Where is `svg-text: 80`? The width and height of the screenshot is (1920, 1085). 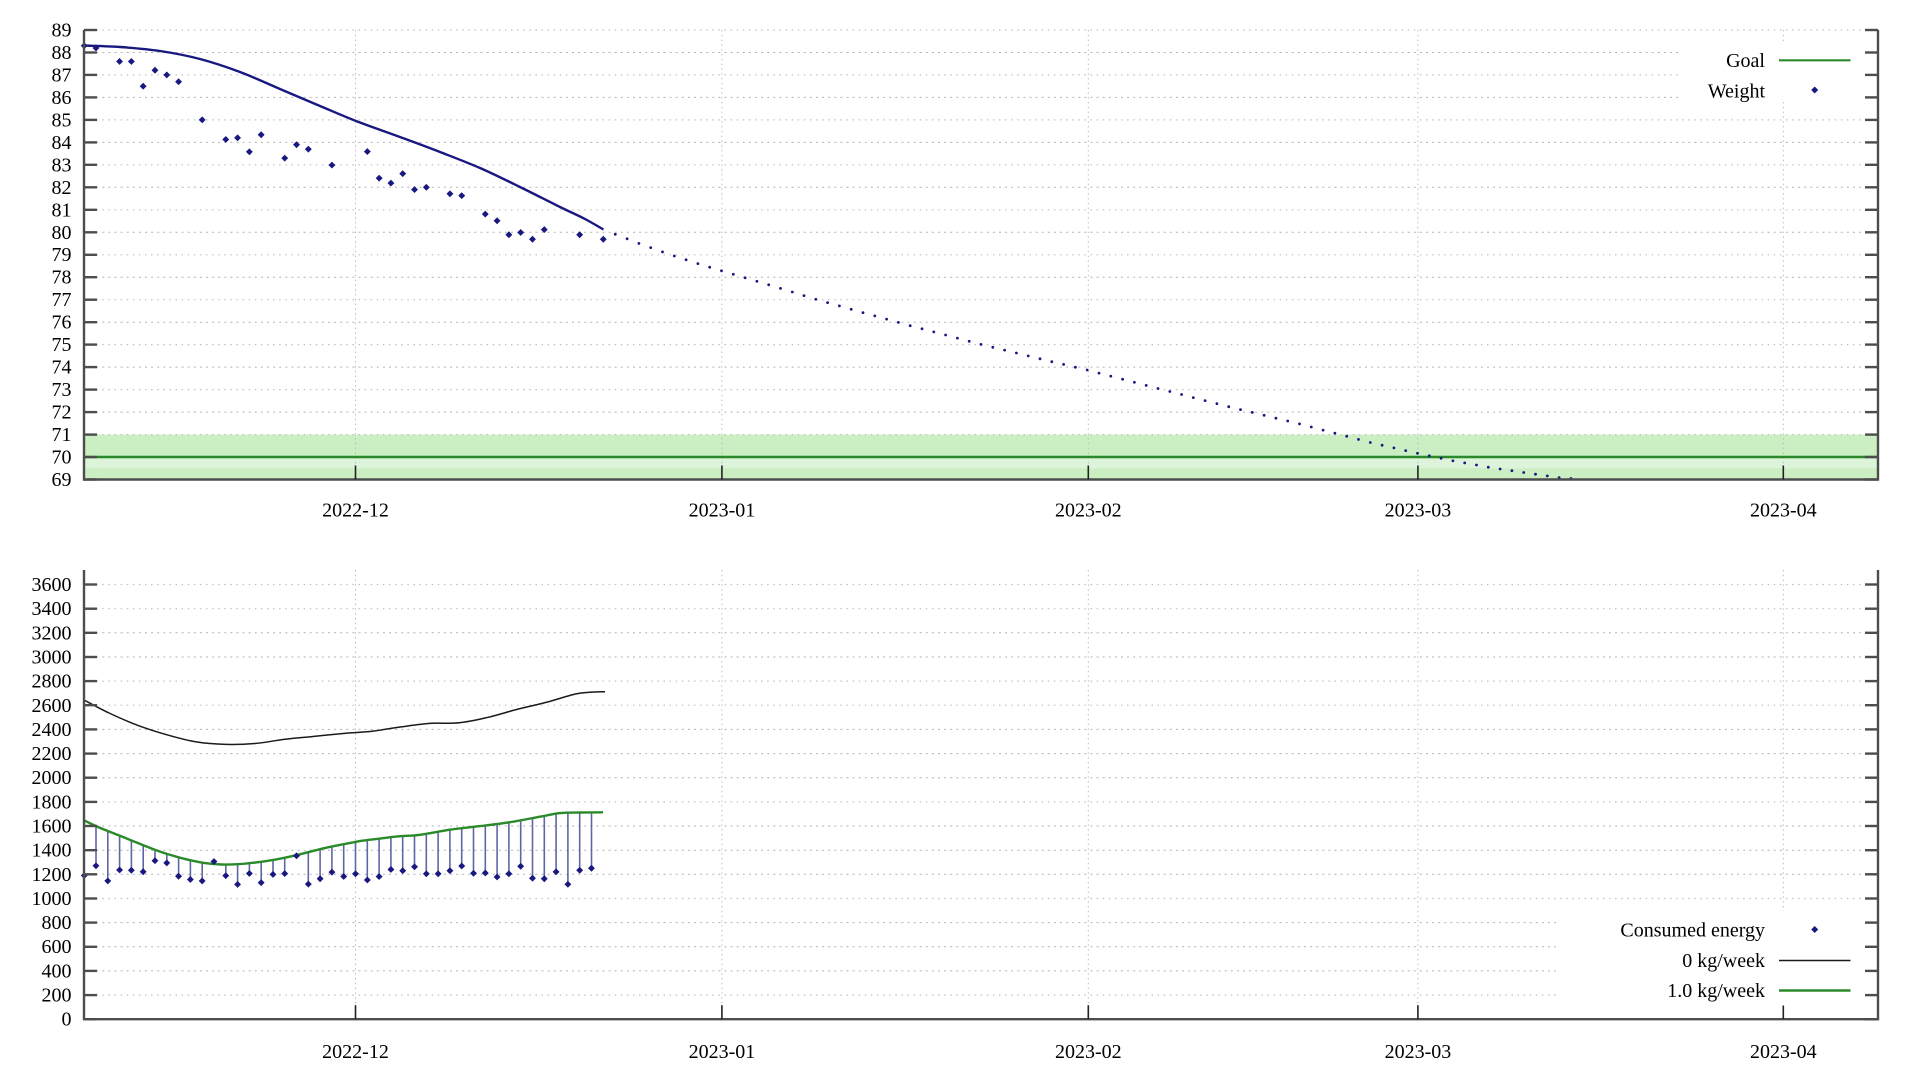
svg-text: 80 is located at coordinates (62, 233).